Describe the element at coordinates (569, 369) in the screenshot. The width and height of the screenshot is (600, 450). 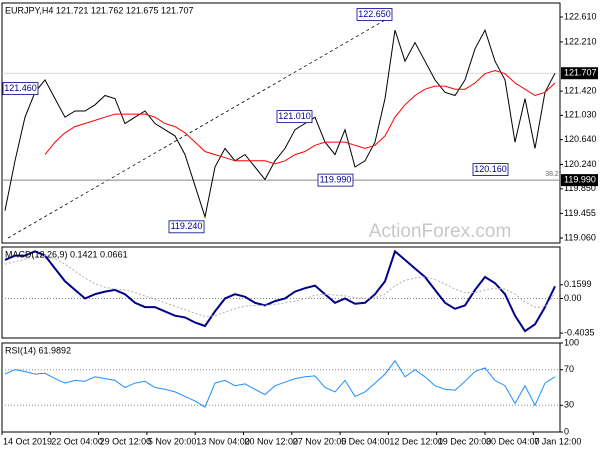
I see `y-tick-label: 70` at that location.